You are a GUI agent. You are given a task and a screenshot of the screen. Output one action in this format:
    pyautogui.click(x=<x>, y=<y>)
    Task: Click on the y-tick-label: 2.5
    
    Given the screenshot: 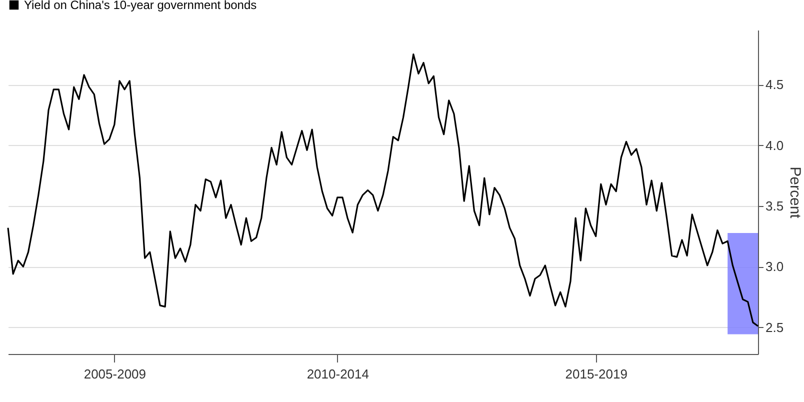 What is the action you would take?
    pyautogui.click(x=775, y=327)
    